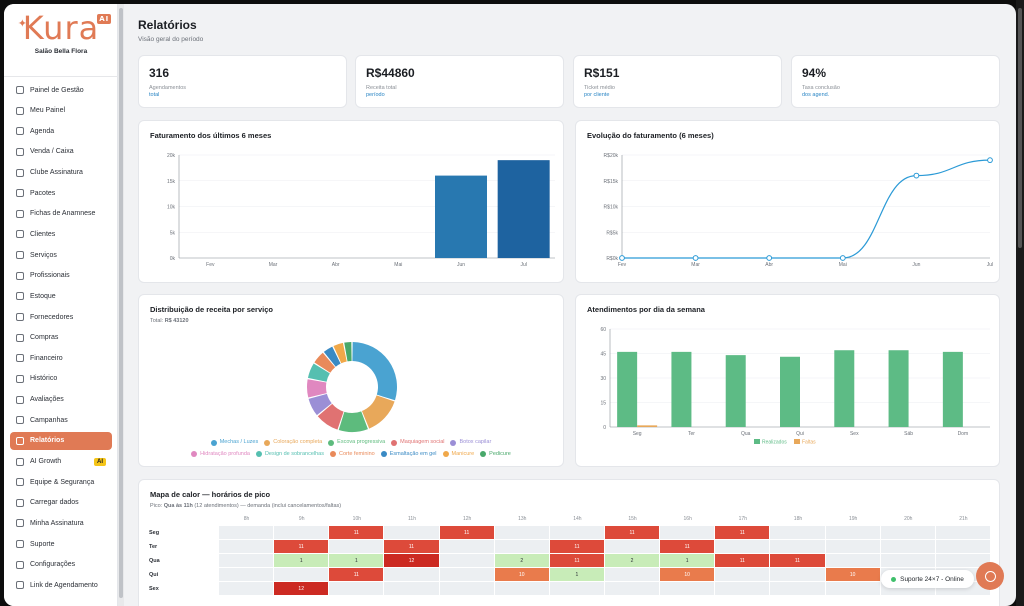 This screenshot has width=1024, height=606. I want to click on page-scrollbar-thumb, so click(1020, 128).